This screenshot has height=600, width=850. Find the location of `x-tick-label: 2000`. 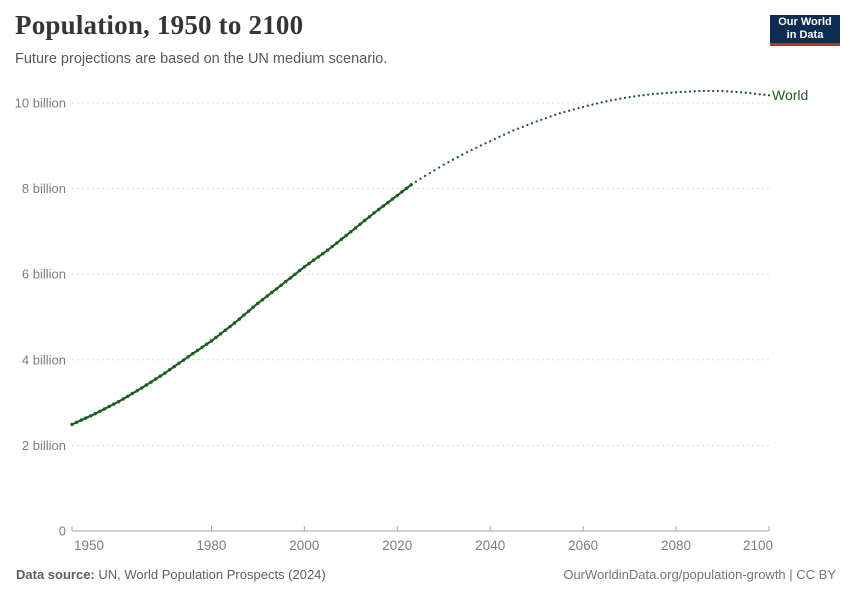

x-tick-label: 2000 is located at coordinates (304, 545).